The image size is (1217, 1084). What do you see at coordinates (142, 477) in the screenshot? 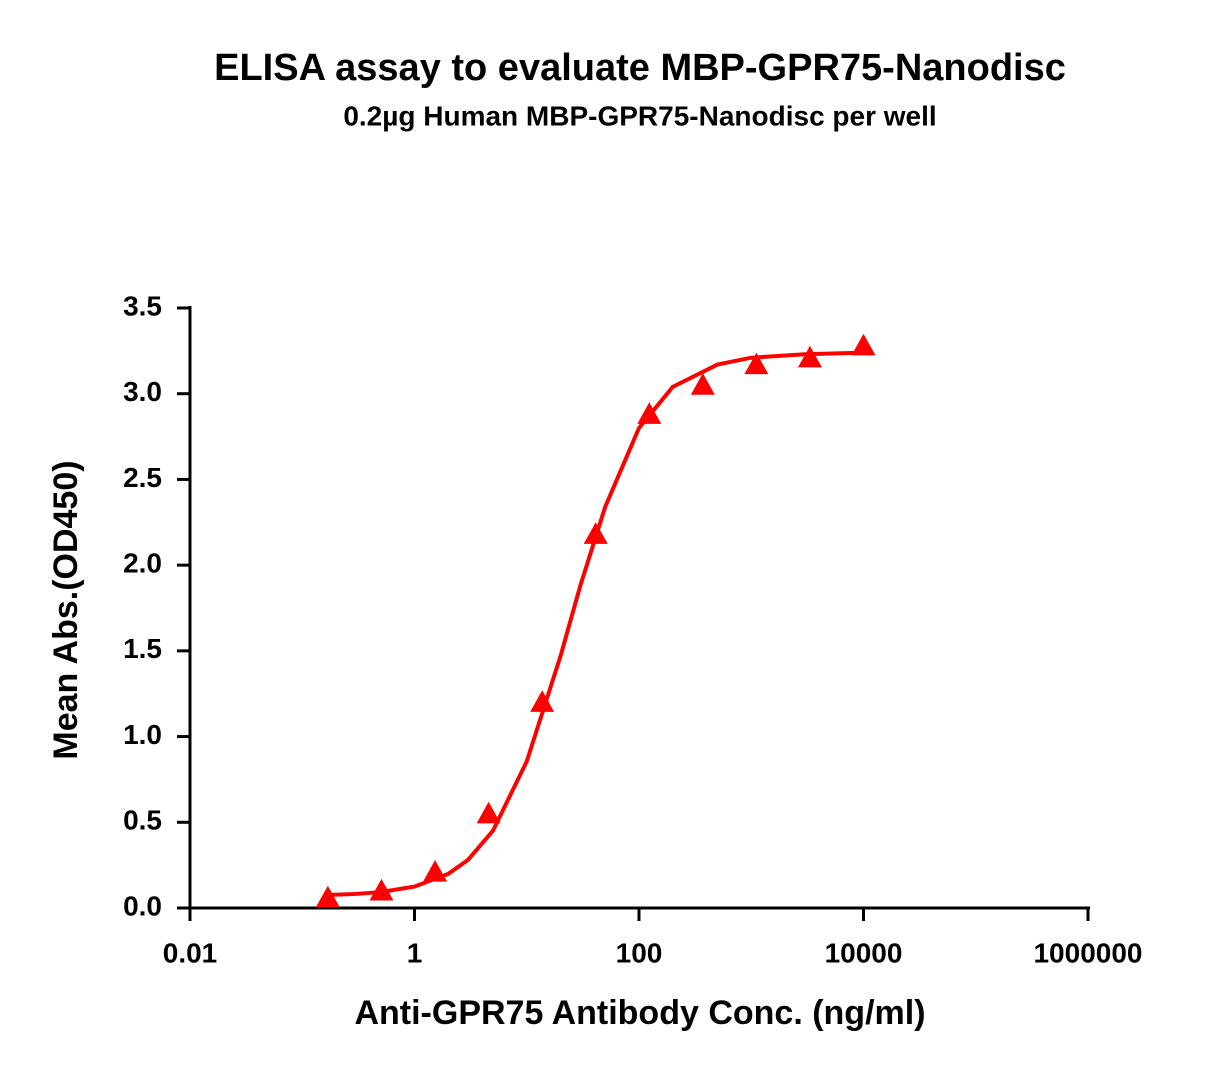
I see `y-tick-label: 2.5` at bounding box center [142, 477].